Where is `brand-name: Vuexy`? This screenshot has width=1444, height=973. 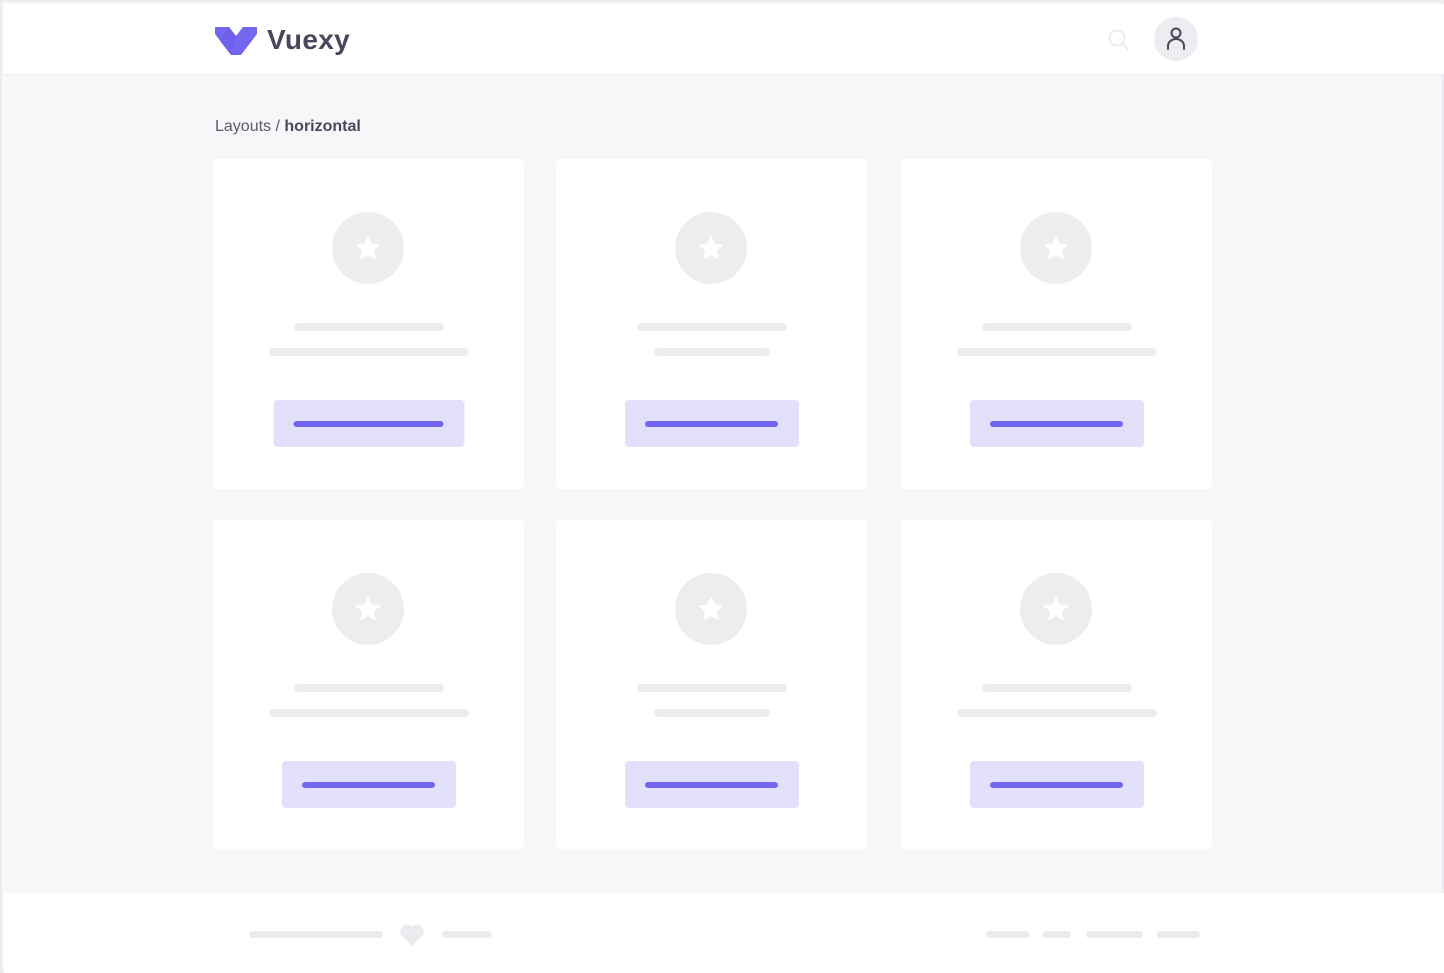 brand-name: Vuexy is located at coordinates (308, 39).